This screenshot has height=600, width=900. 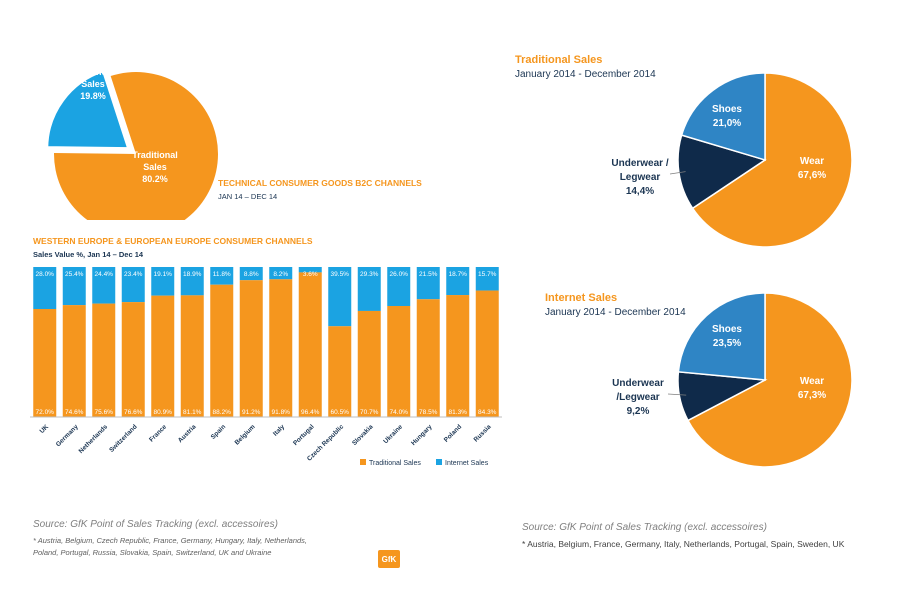 I want to click on pie-value-wear: 67,3%, so click(x=812, y=395).